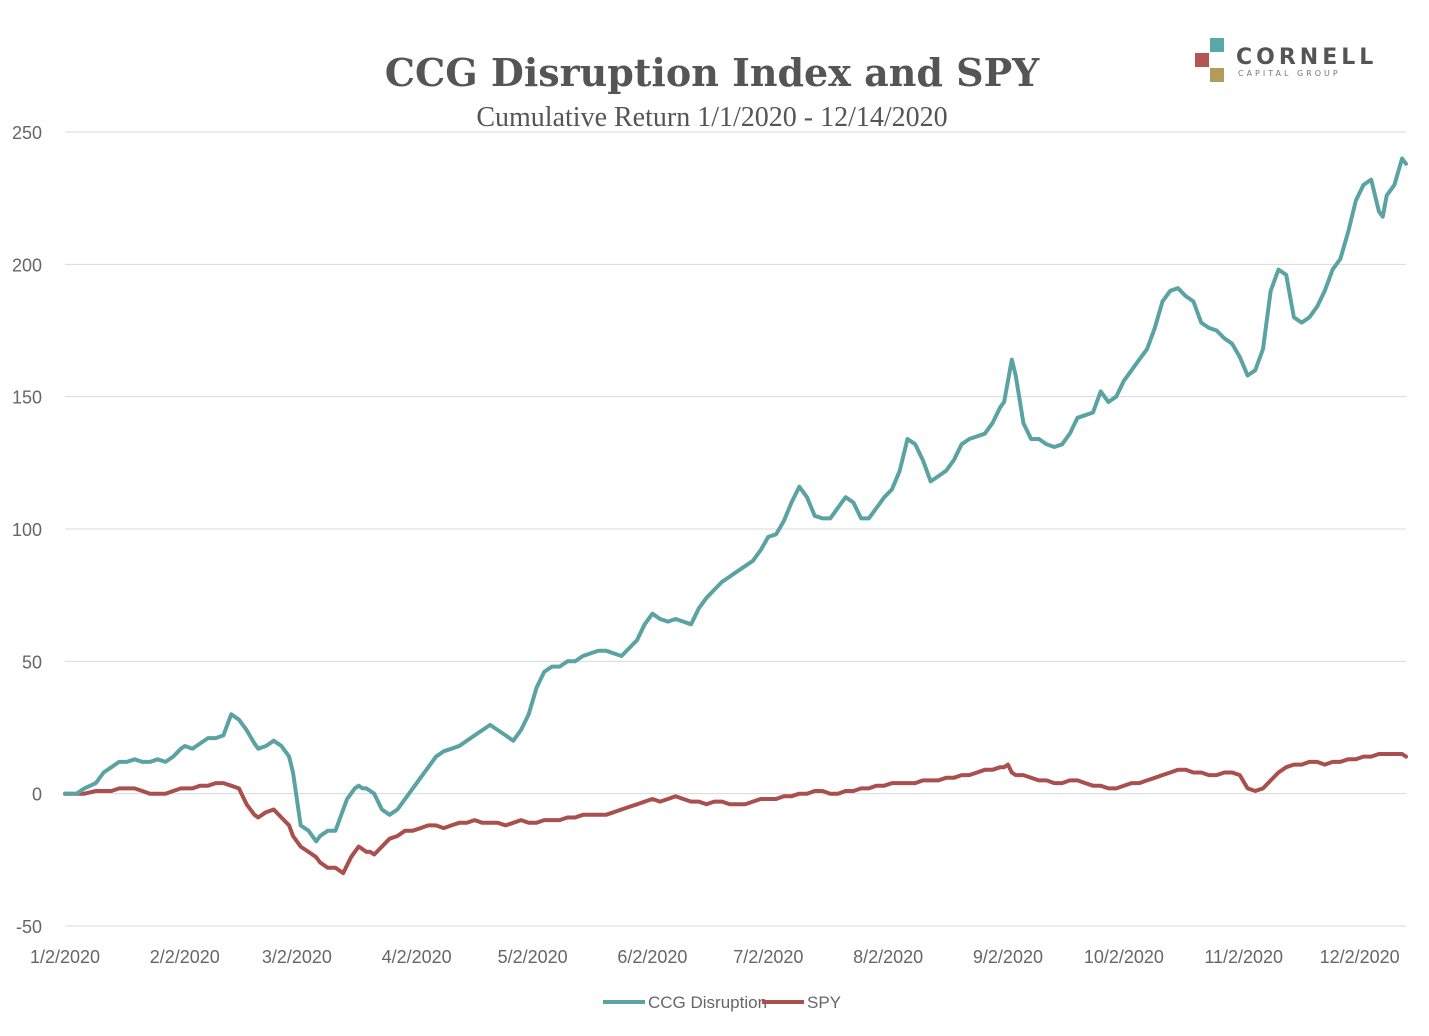 This screenshot has width=1429, height=1036. I want to click on x-tick-label: 3/2/2020, so click(297, 957).